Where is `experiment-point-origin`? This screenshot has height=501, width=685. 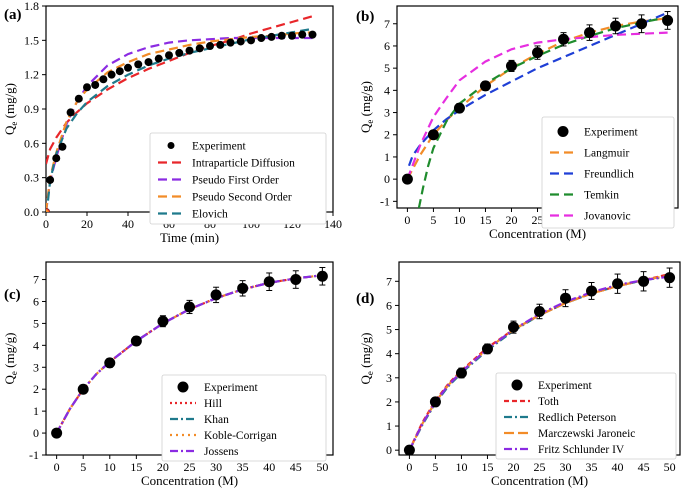 experiment-point-origin is located at coordinates (48, 210).